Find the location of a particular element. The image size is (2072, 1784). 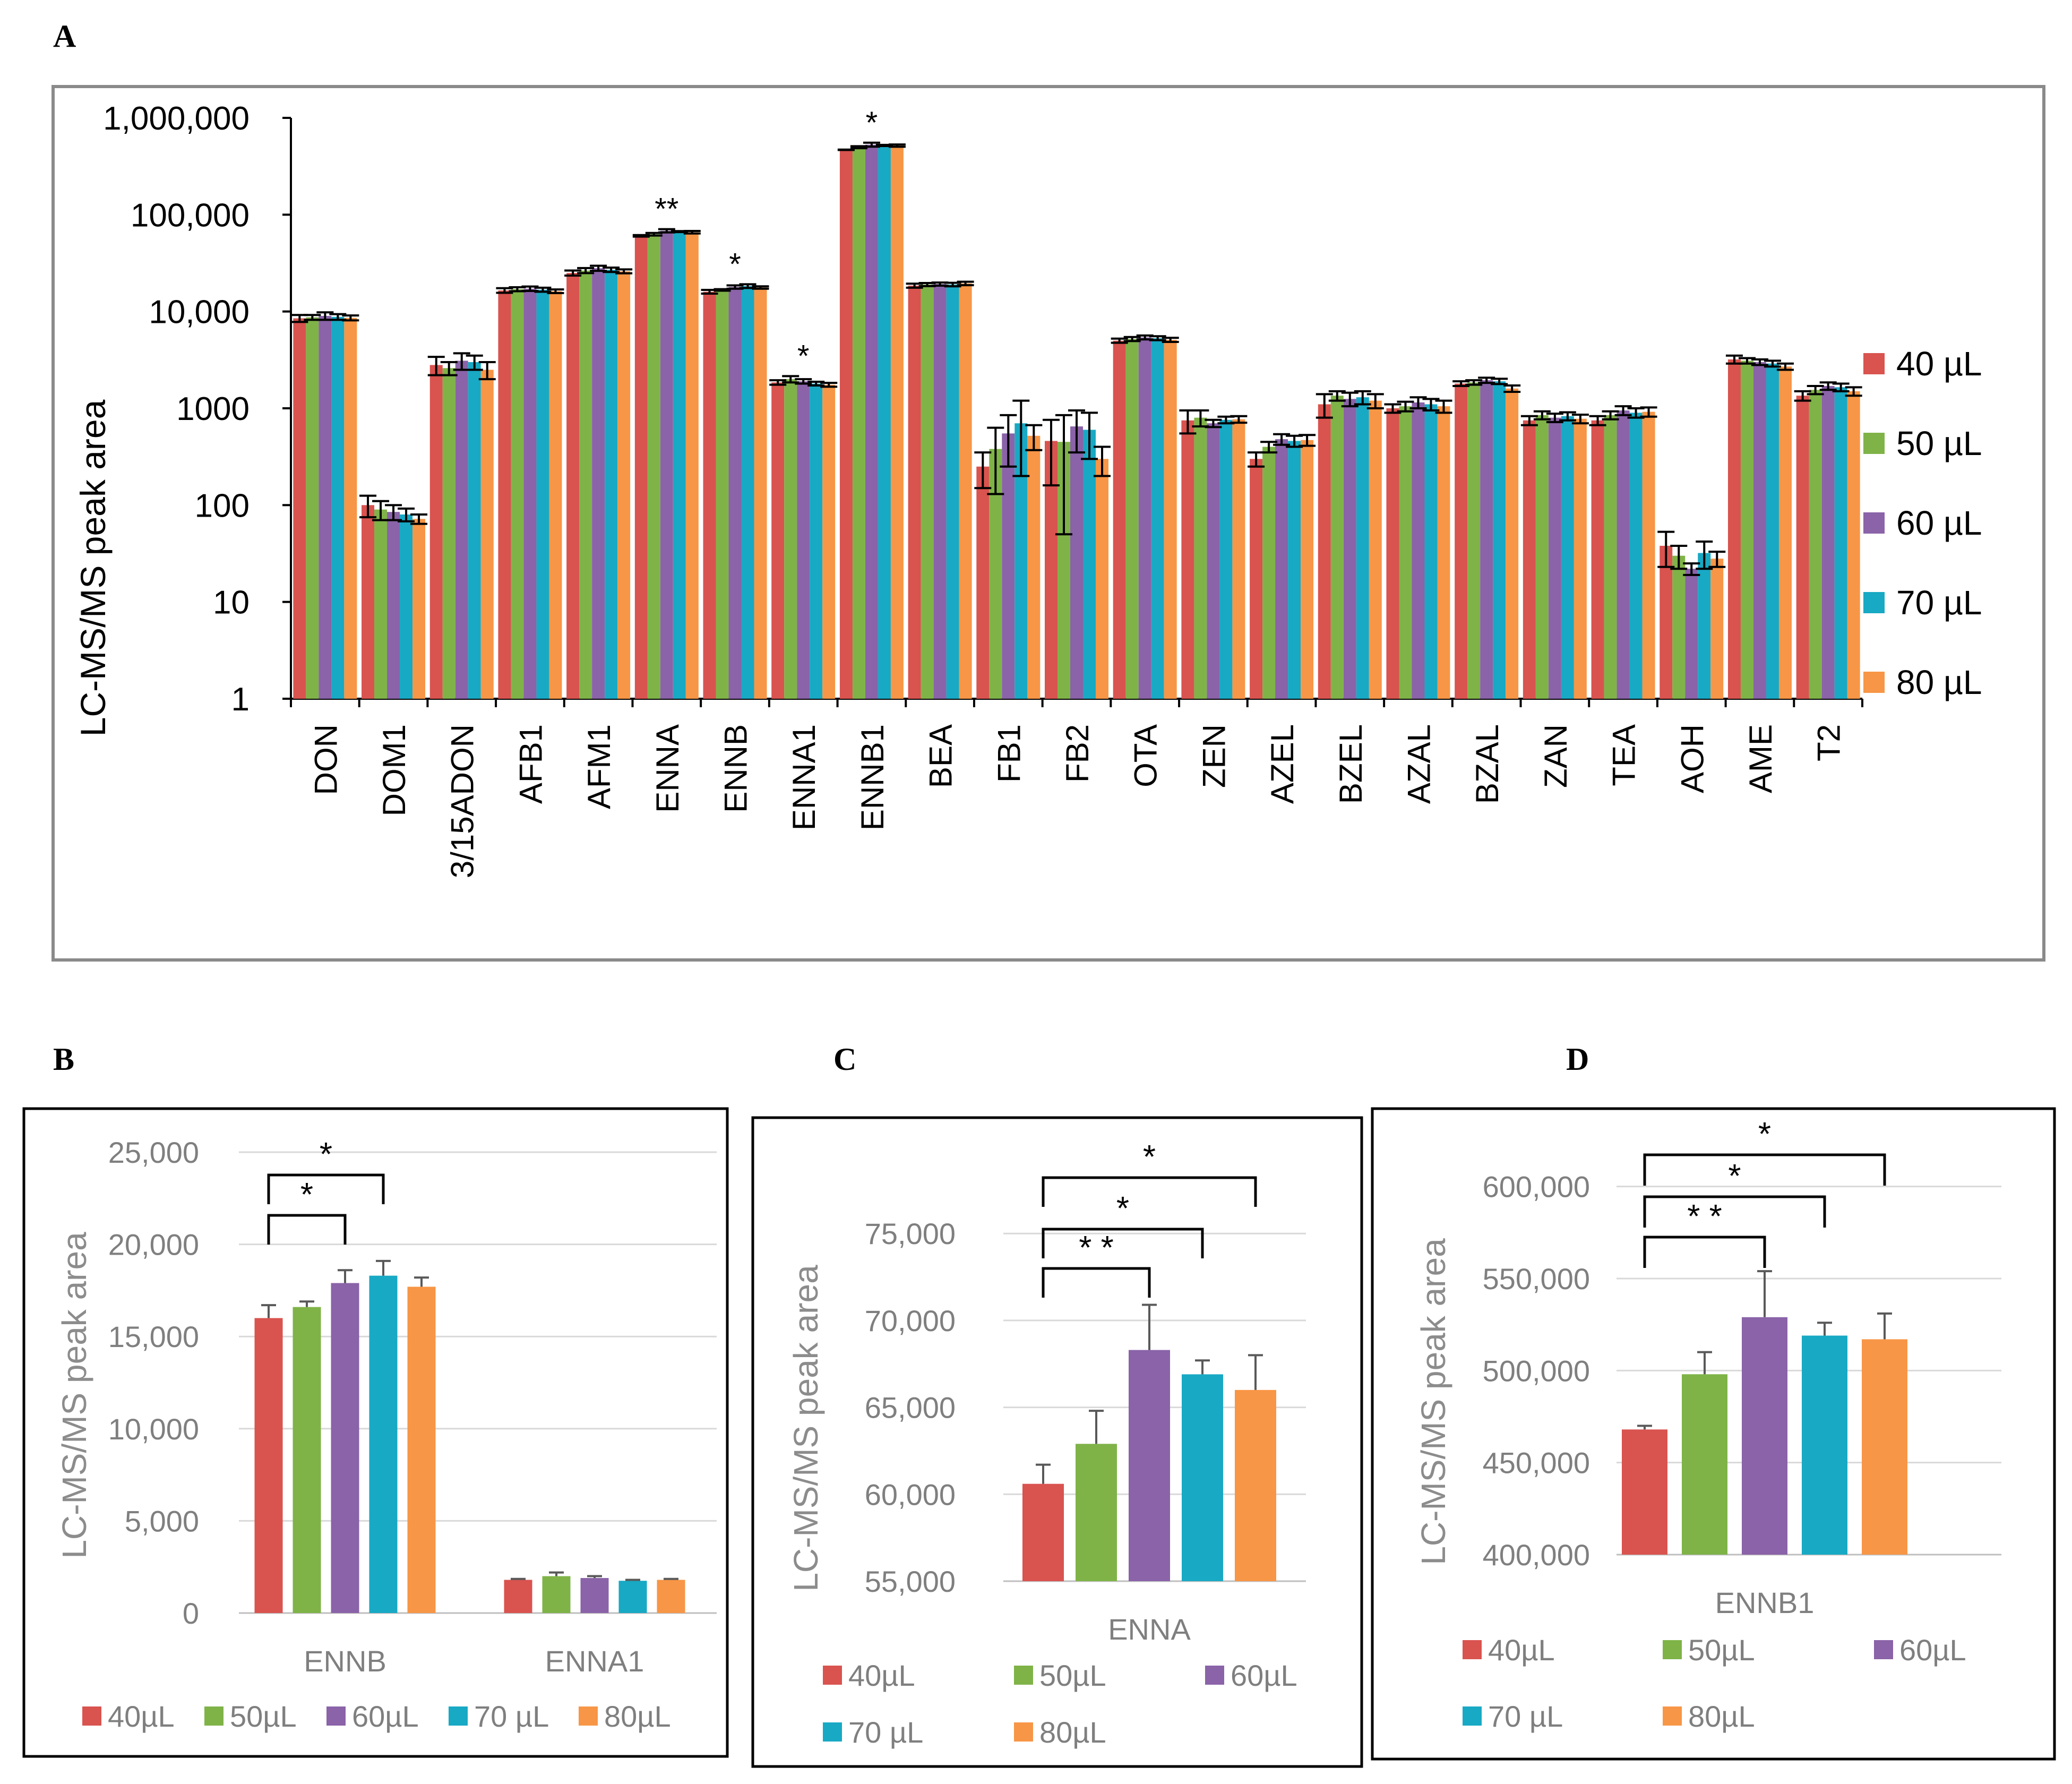

bar-ENNB1-40µL is located at coordinates (846, 425).